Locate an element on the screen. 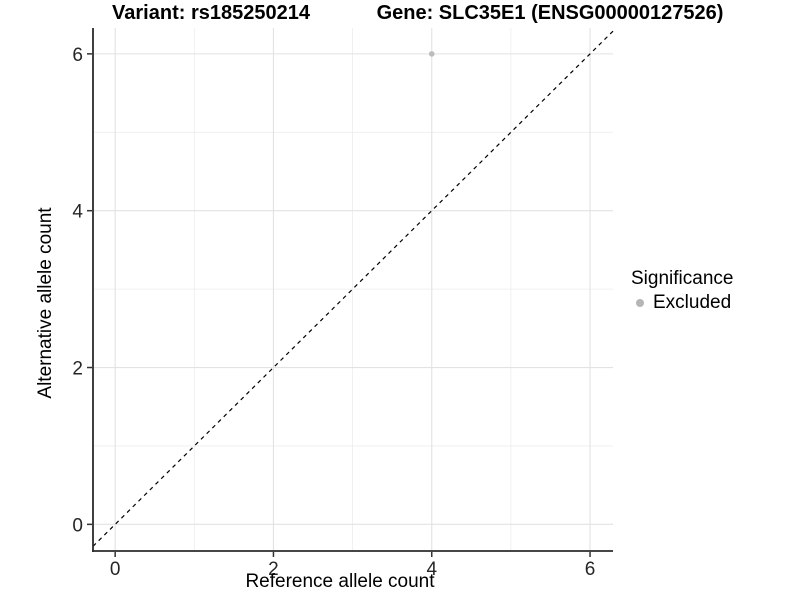 The width and height of the screenshot is (800, 600). legend-entry-label: Excluded is located at coordinates (692, 302).